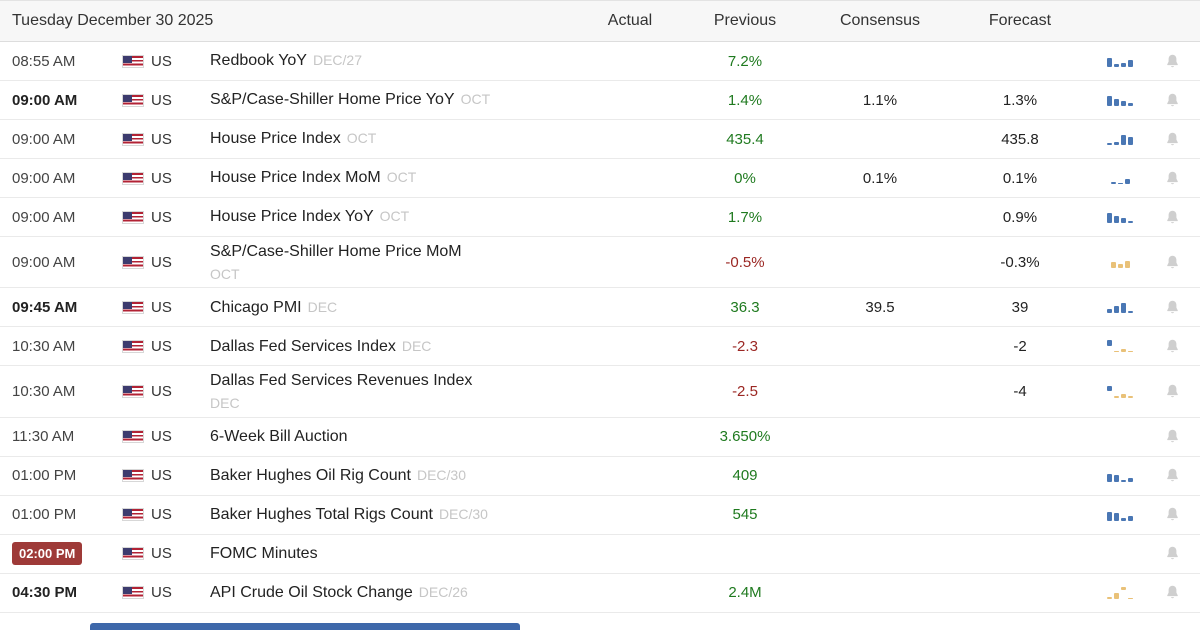  I want to click on event-cell: Redbook YoY DEC/27, so click(395, 61).